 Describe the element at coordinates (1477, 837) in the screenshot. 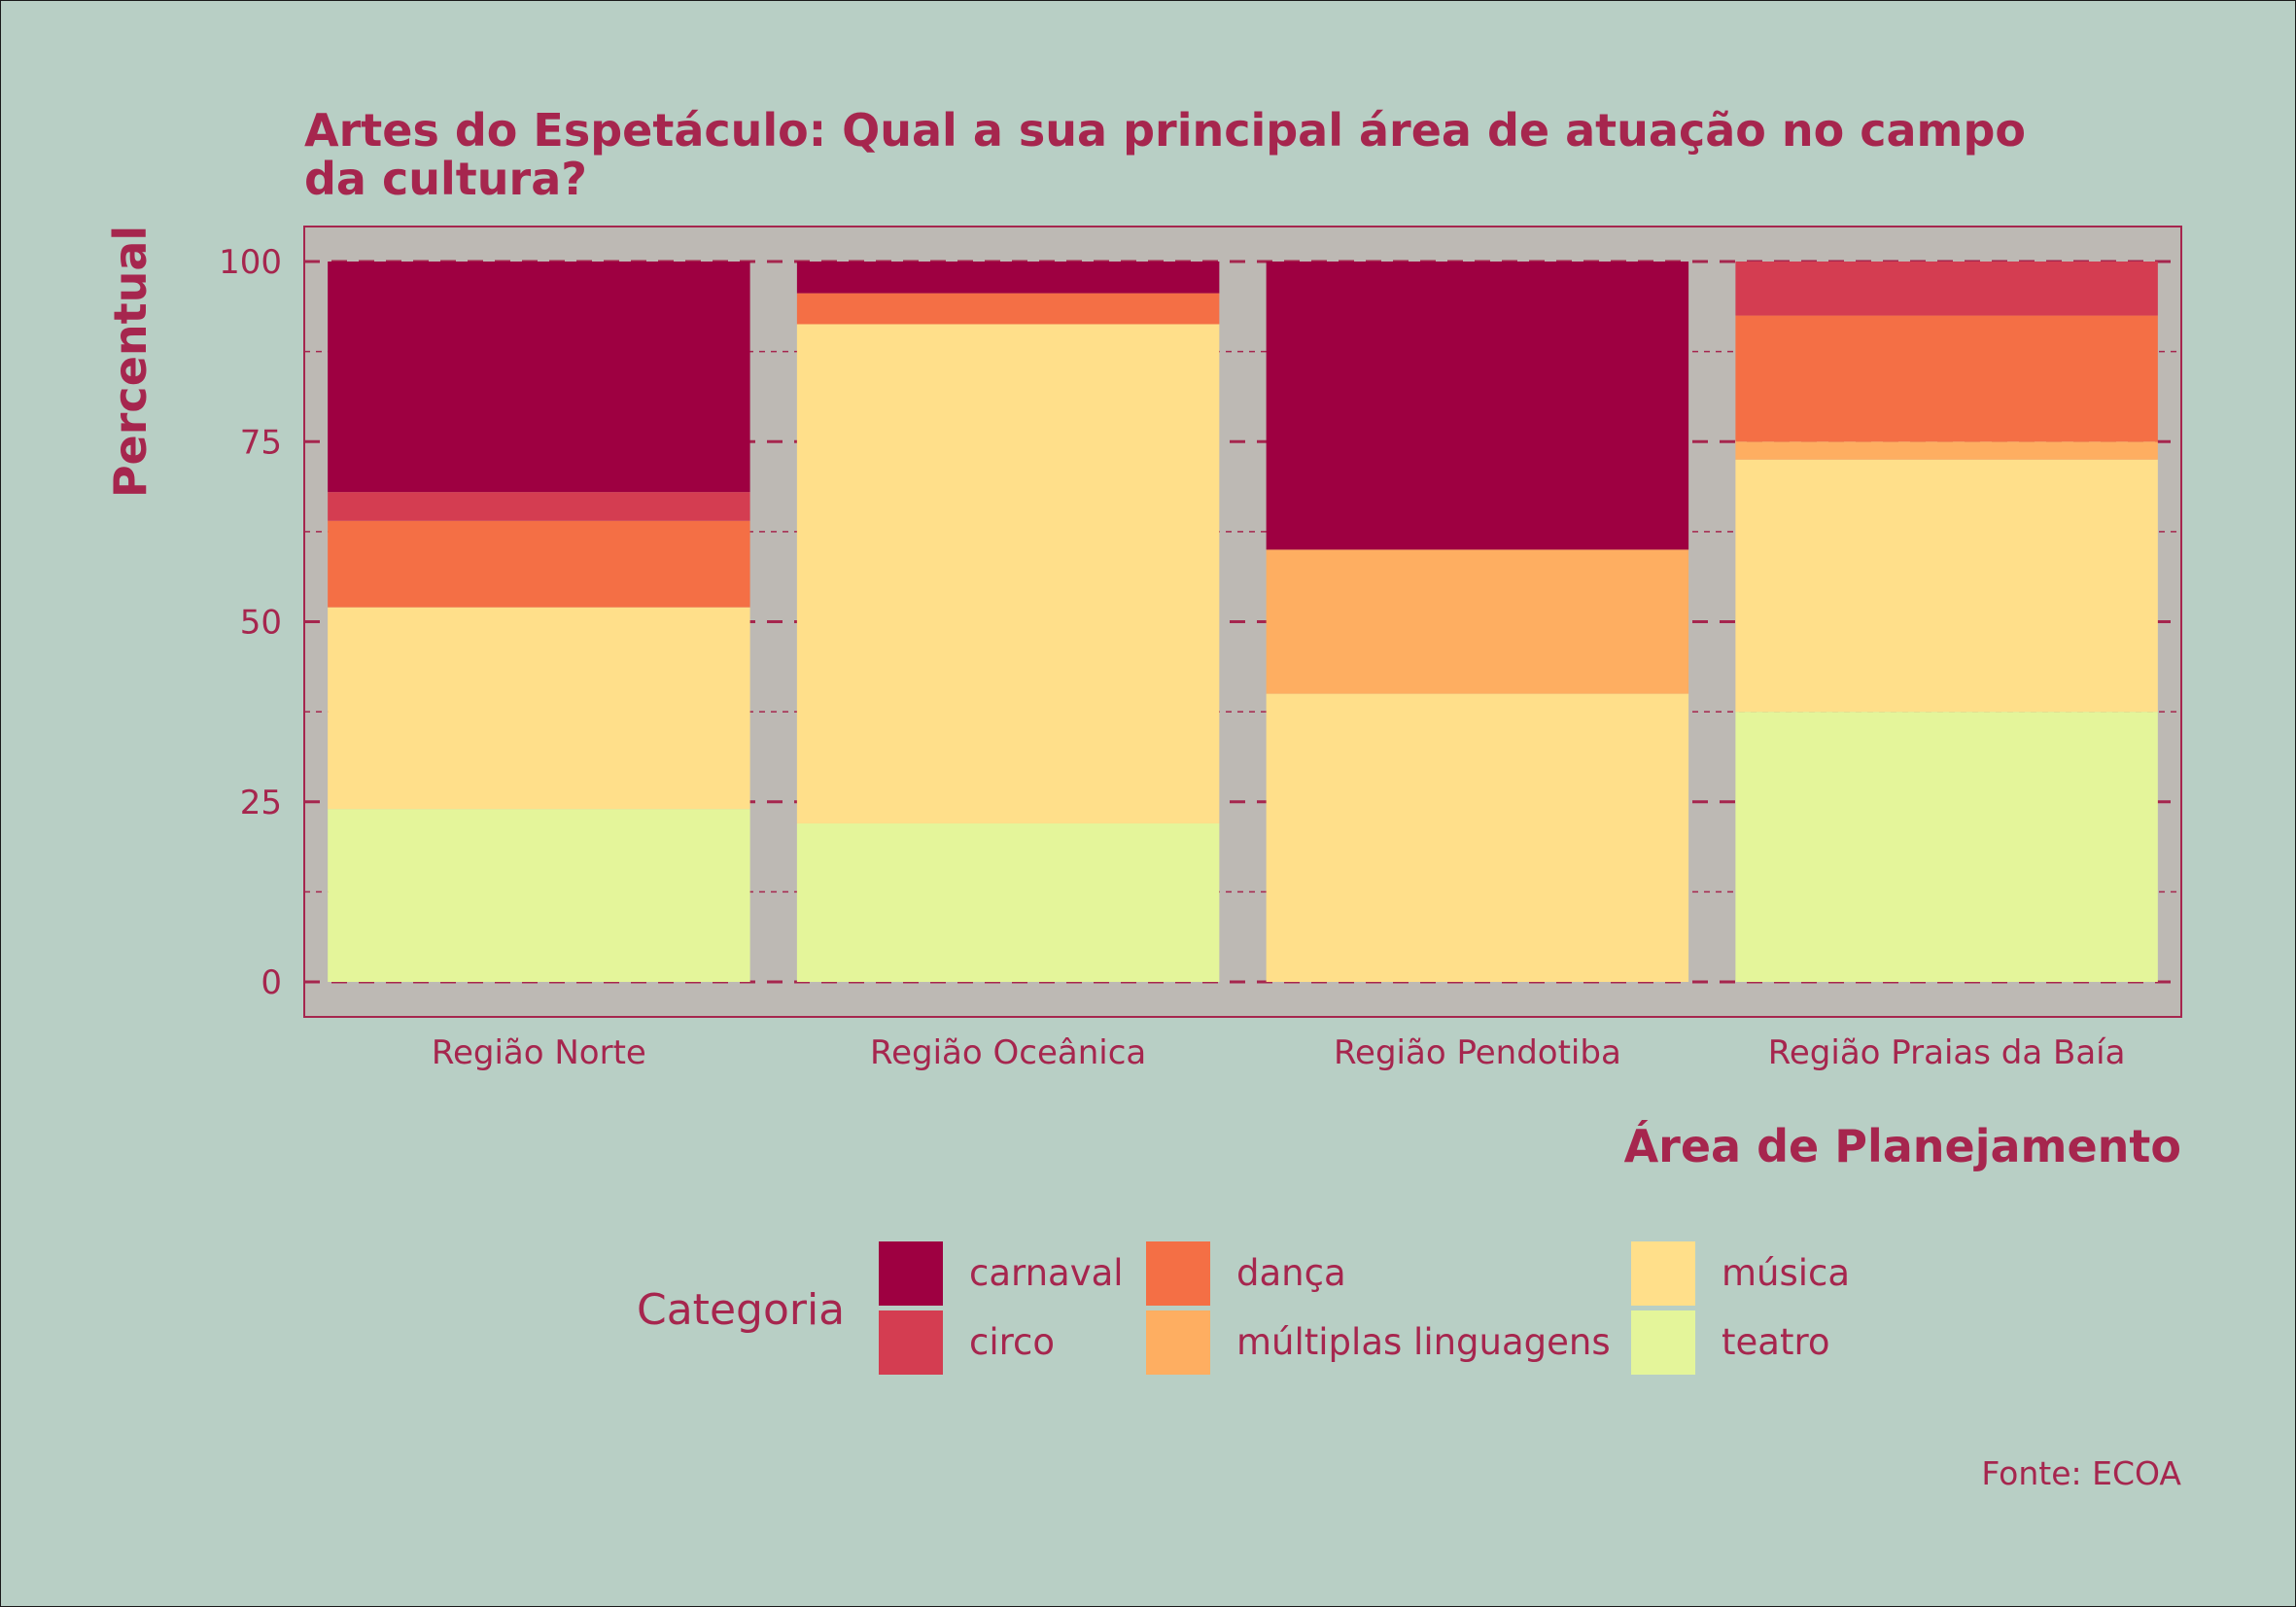

I see `bar-musica-regiao-pendotiba` at that location.